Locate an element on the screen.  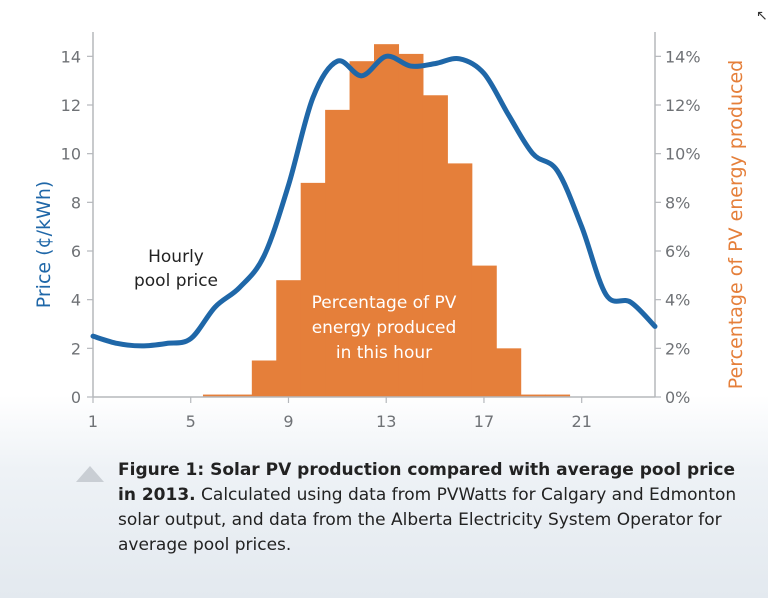
x-tick-label: 13 is located at coordinates (386, 421).